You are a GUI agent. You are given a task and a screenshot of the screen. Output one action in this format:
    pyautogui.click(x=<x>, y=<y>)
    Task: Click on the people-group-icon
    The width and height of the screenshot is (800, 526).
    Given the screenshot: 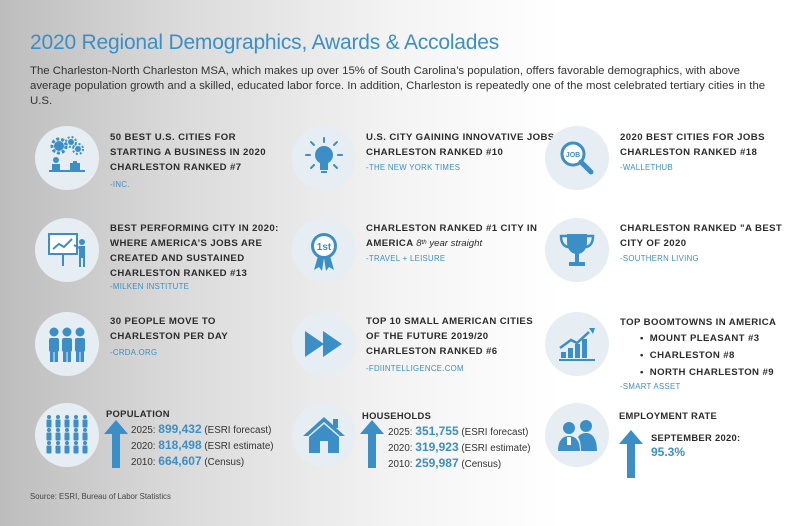 What is the action you would take?
    pyautogui.click(x=67, y=344)
    